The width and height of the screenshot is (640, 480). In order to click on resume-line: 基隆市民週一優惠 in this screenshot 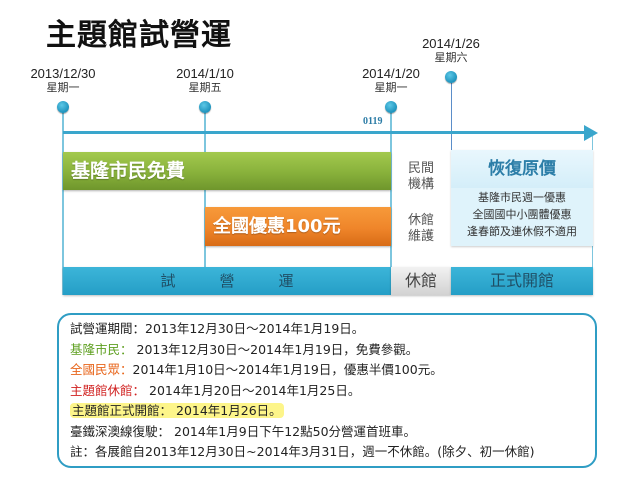, I will do `click(522, 197)`.